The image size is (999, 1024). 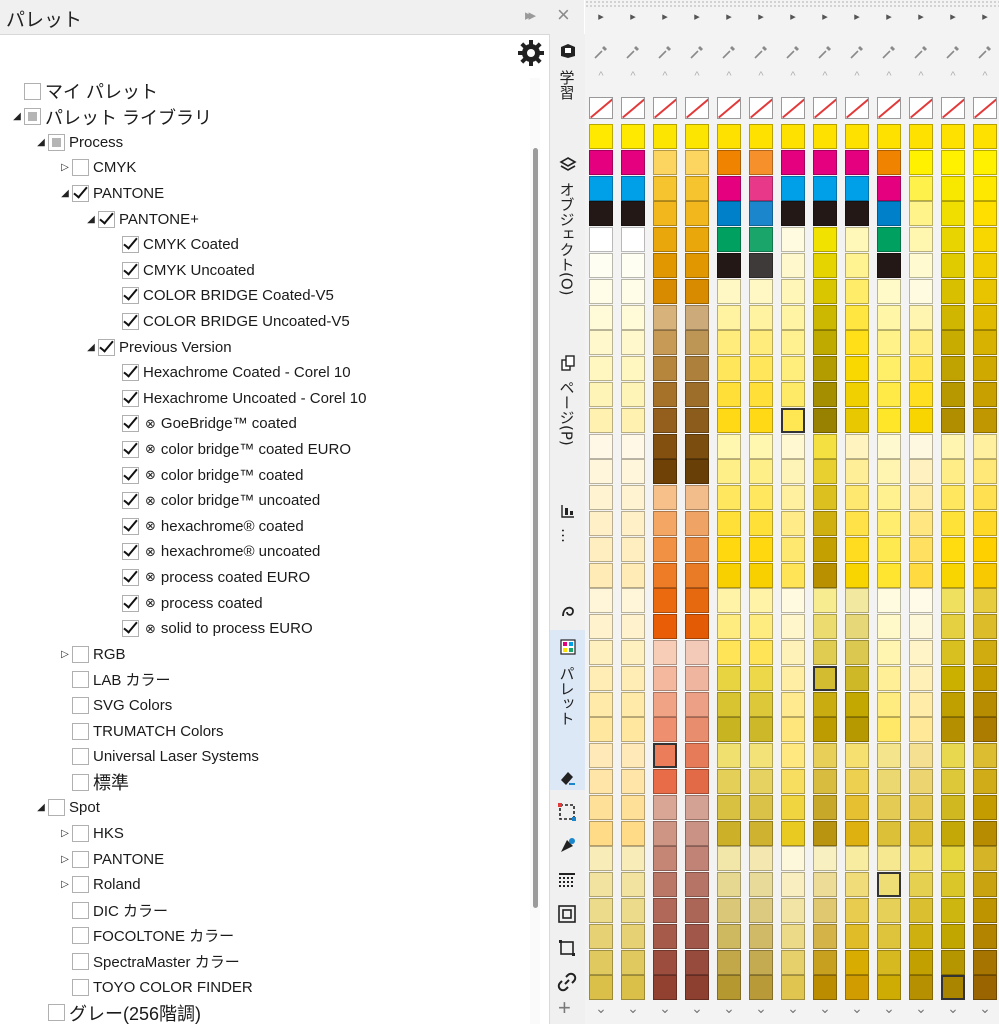 I want to click on tree-item: DIC カラー, so click(x=113, y=910).